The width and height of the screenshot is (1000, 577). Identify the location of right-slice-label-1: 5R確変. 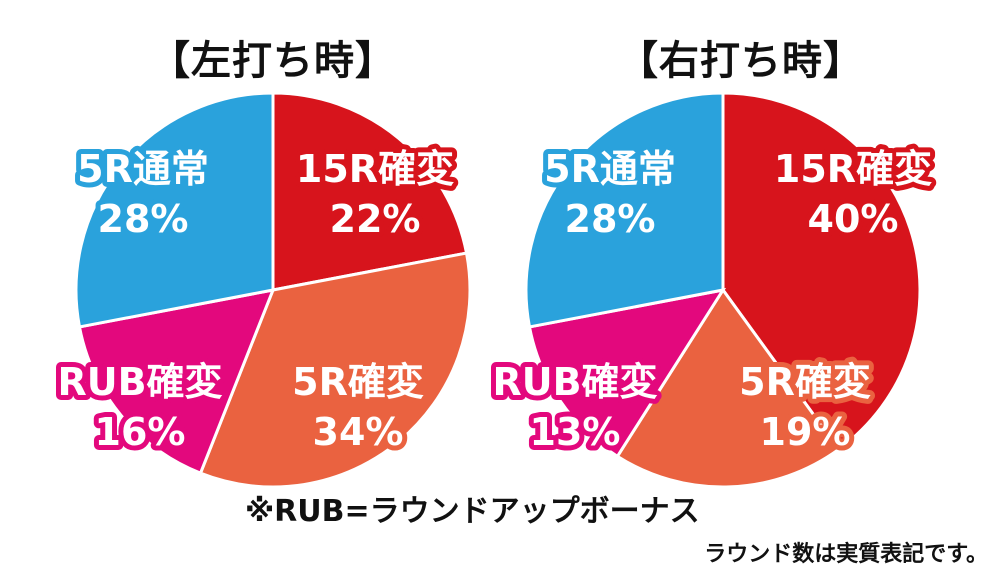
(805, 382).